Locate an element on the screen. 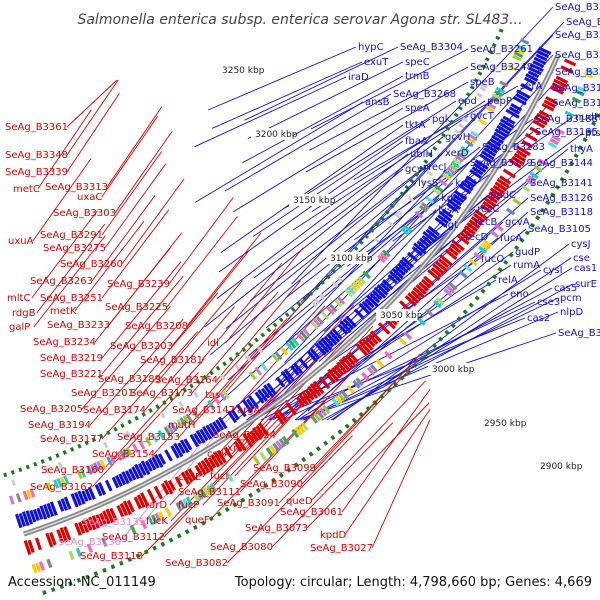 The width and height of the screenshot is (600, 600). forward-gene-label: SeAg_B3251 is located at coordinates (71, 298).